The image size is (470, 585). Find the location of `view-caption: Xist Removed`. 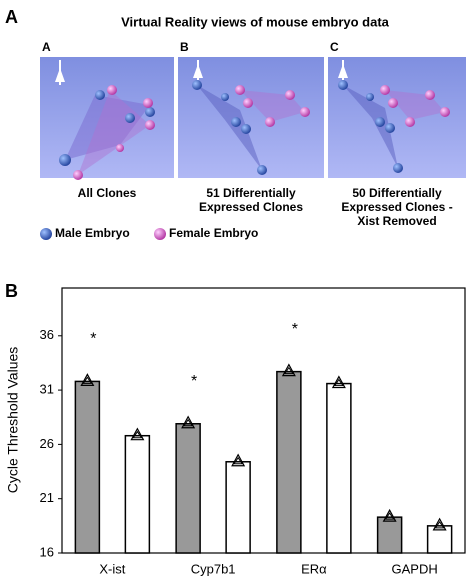

view-caption: Xist Removed is located at coordinates (396, 221).